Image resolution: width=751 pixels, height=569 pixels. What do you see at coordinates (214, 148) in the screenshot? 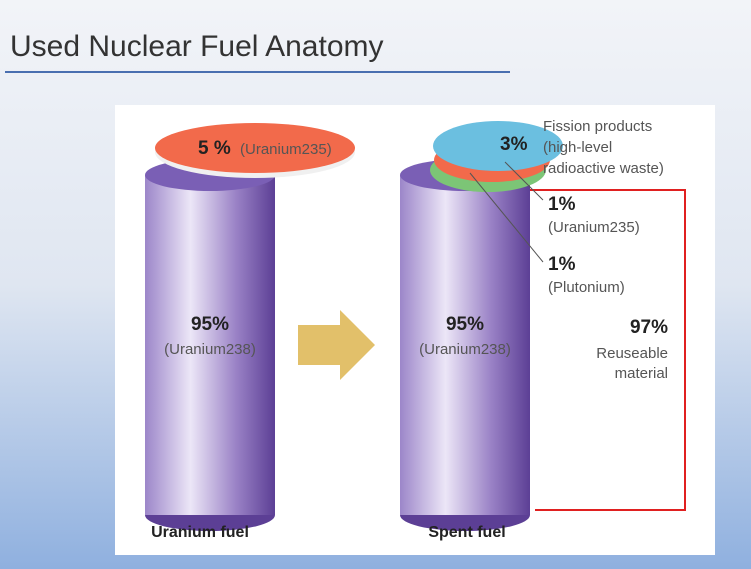
I see `fresh-top-percent: 5 %` at bounding box center [214, 148].